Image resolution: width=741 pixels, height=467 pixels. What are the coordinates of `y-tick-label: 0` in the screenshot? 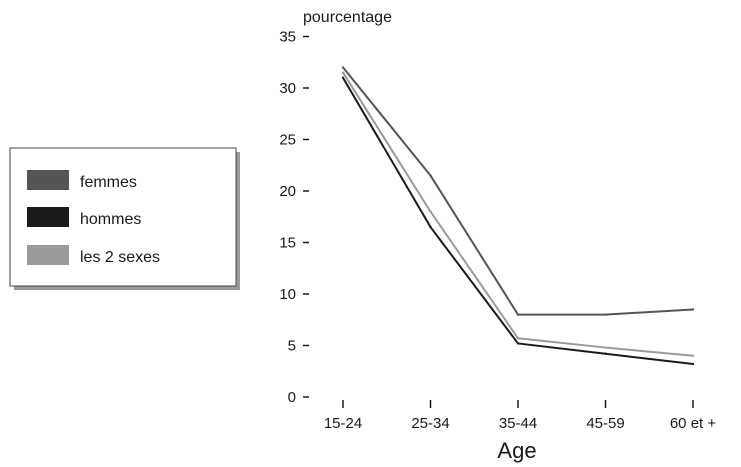 It's located at (292, 397).